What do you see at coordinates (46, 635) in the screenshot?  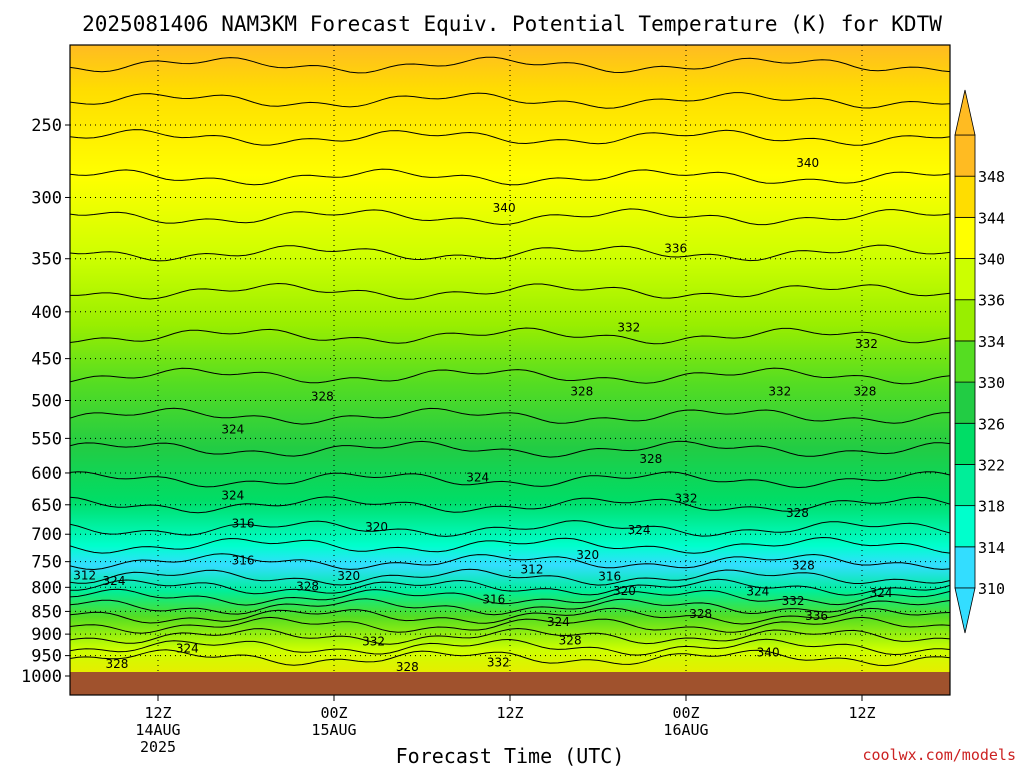 I see `y-tick-label: 900` at bounding box center [46, 635].